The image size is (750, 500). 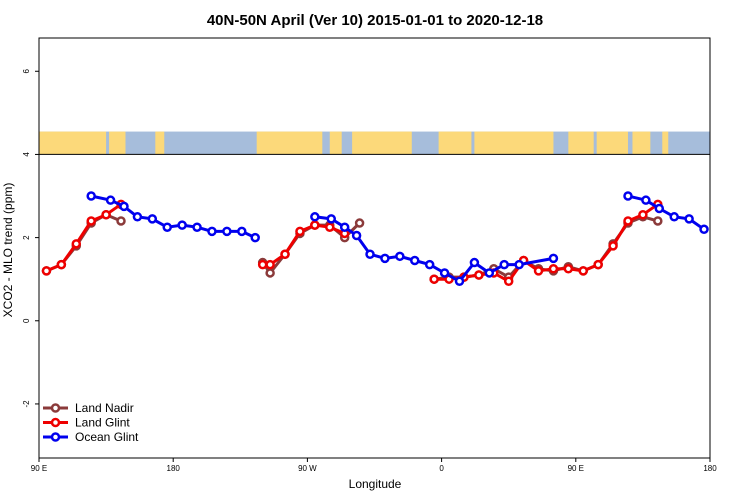 I want to click on legend-entry: Land Glint, so click(x=102, y=423).